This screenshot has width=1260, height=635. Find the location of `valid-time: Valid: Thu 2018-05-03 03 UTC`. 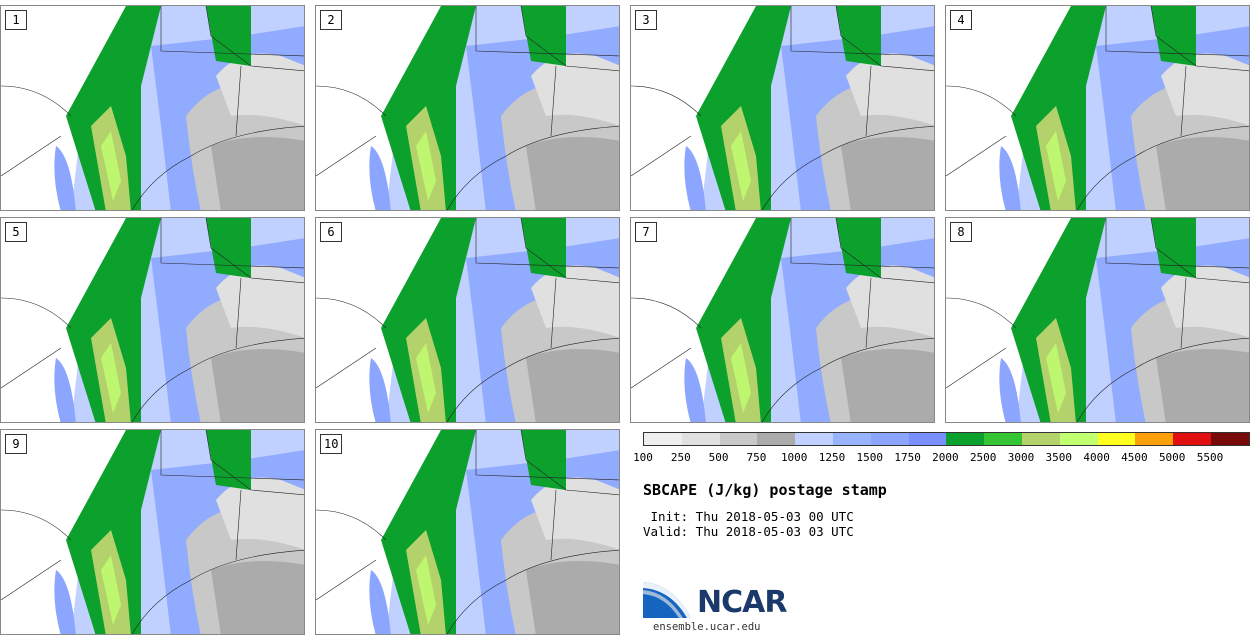

valid-time: Valid: Thu 2018-05-03 03 UTC is located at coordinates (748, 531).